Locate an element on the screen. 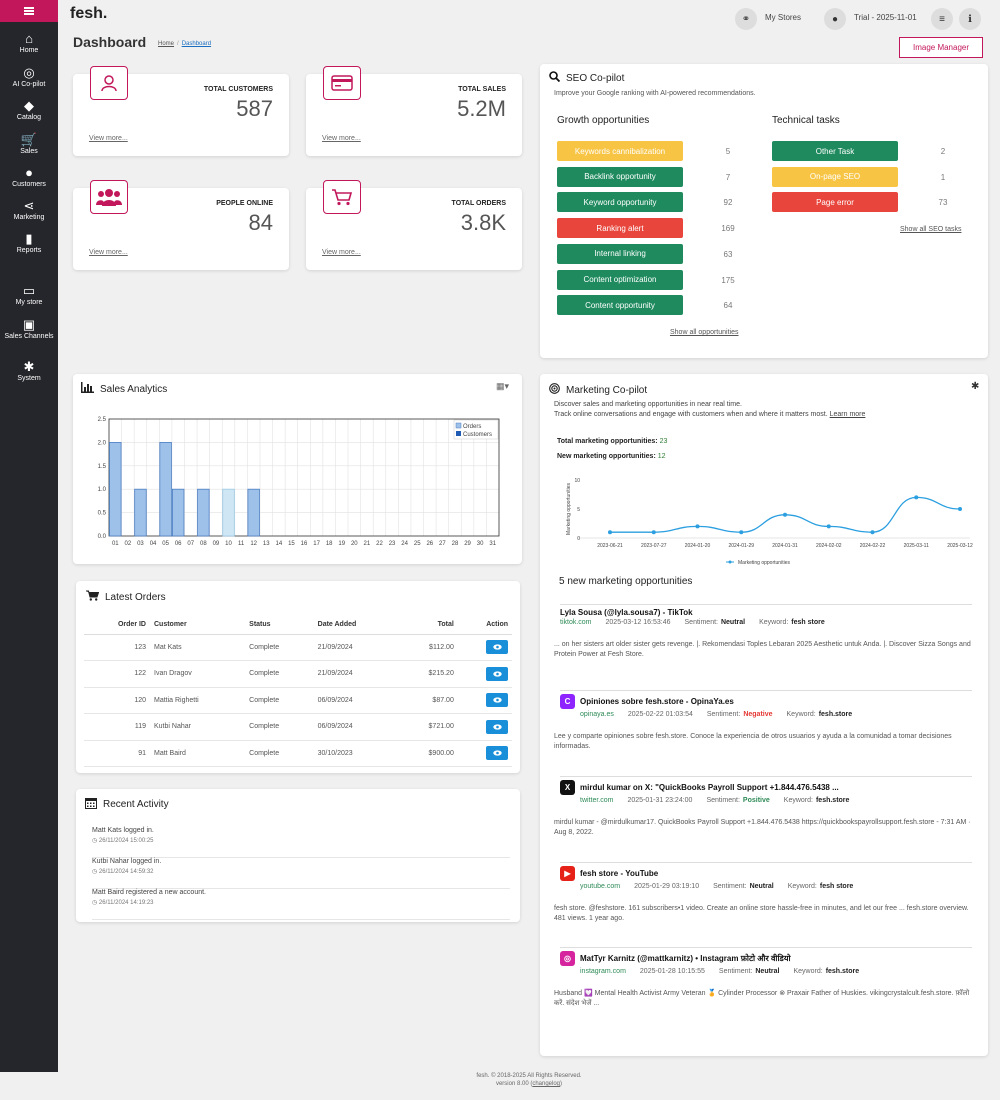 The image size is (1000, 1100). source-logo-icon: C is located at coordinates (567, 701).